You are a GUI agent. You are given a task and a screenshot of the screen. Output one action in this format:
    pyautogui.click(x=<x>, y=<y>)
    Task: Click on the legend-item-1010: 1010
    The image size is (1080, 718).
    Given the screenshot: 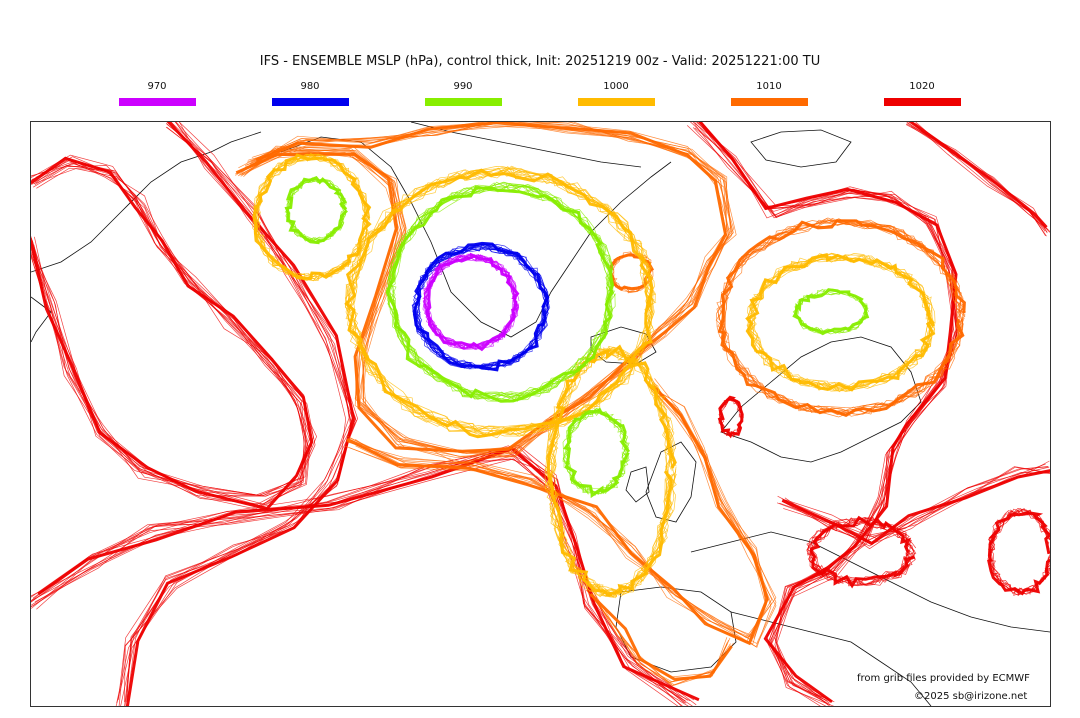 What is the action you would take?
    pyautogui.click(x=769, y=93)
    